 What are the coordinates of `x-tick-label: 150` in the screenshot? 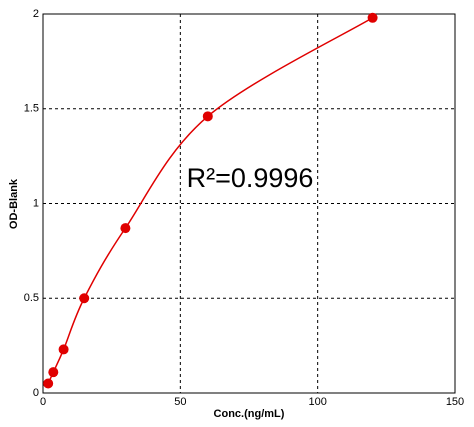 It's located at (455, 402).